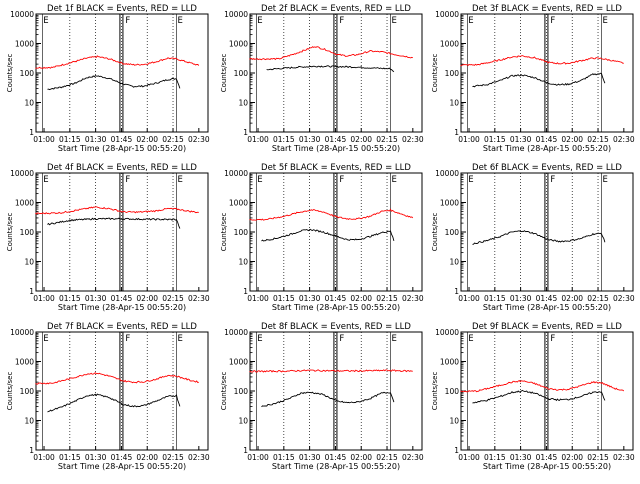 This screenshot has width=640, height=484. Describe the element at coordinates (27, 391) in the screenshot. I see `y-tick-label: 100` at that location.